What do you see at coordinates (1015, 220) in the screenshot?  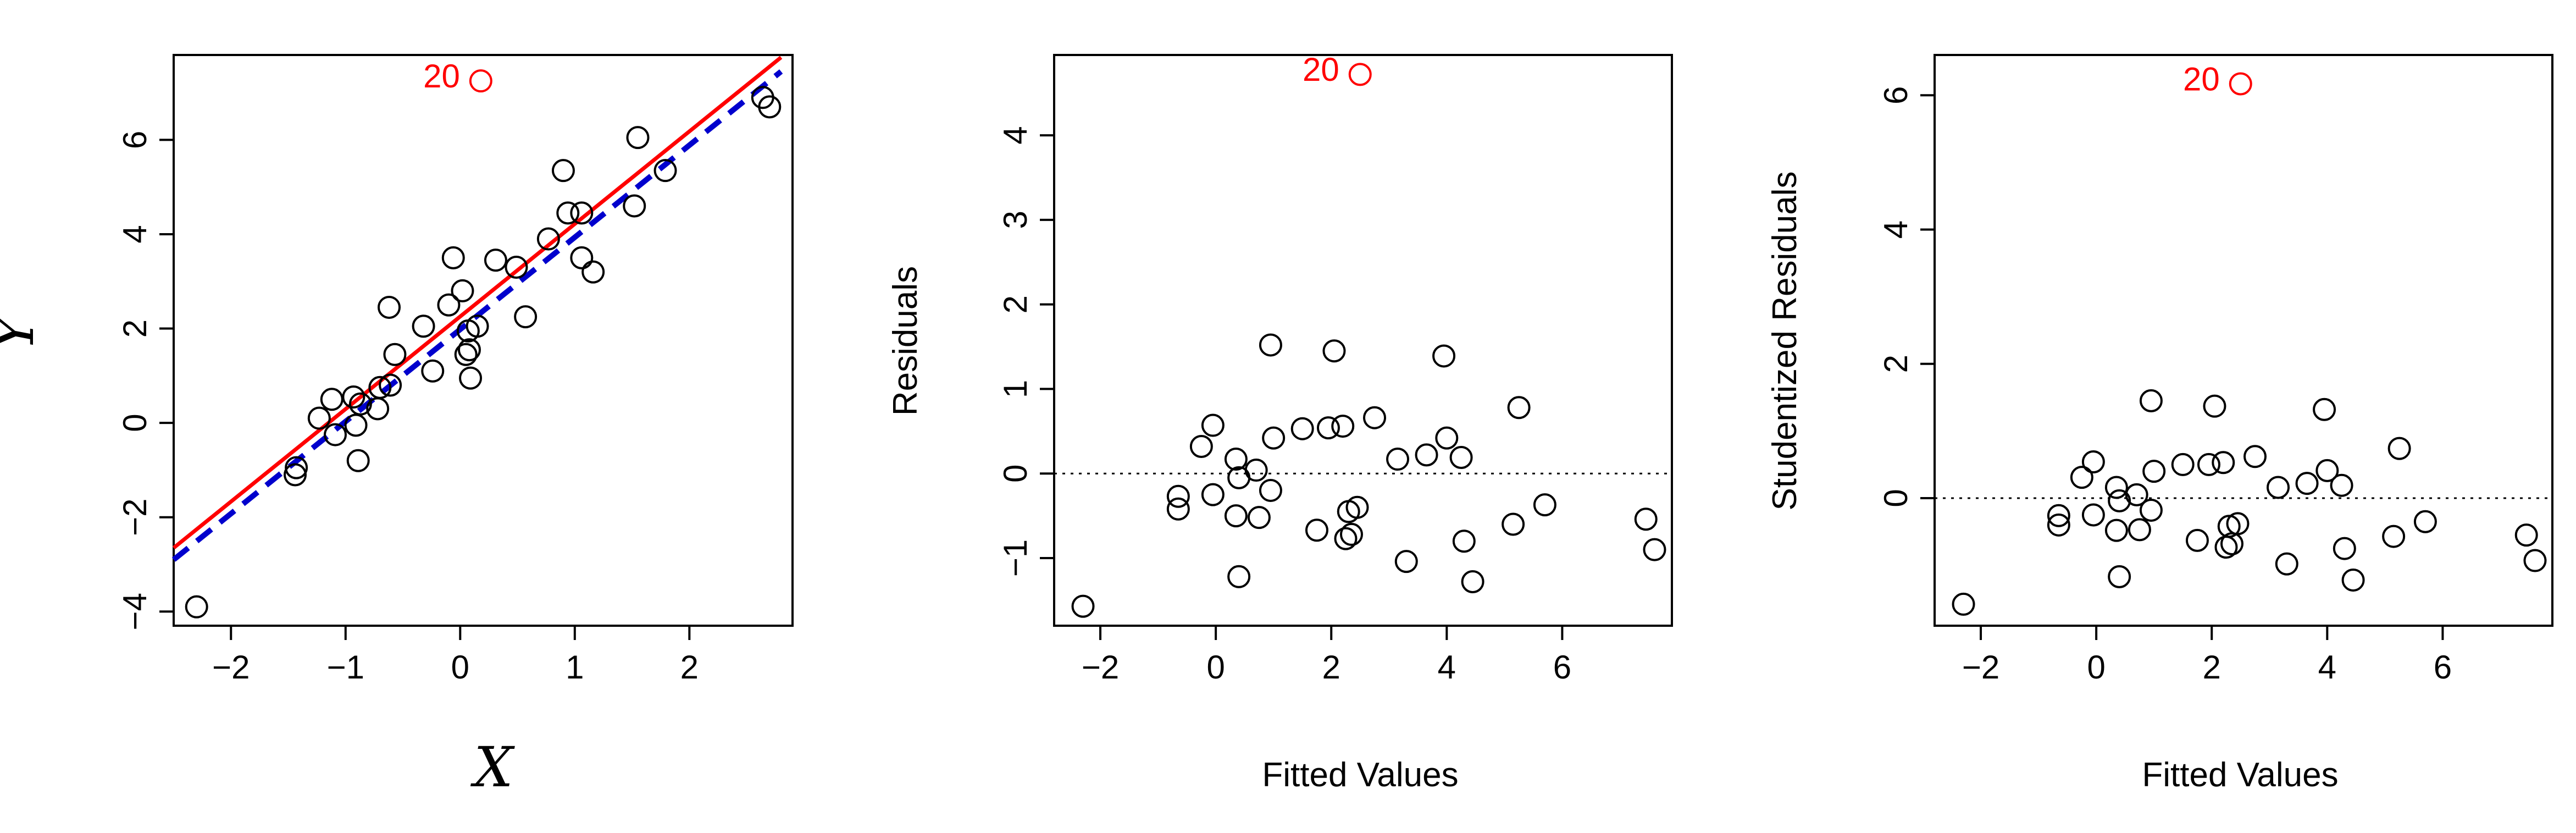 I see `y-tick-label: 3` at bounding box center [1015, 220].